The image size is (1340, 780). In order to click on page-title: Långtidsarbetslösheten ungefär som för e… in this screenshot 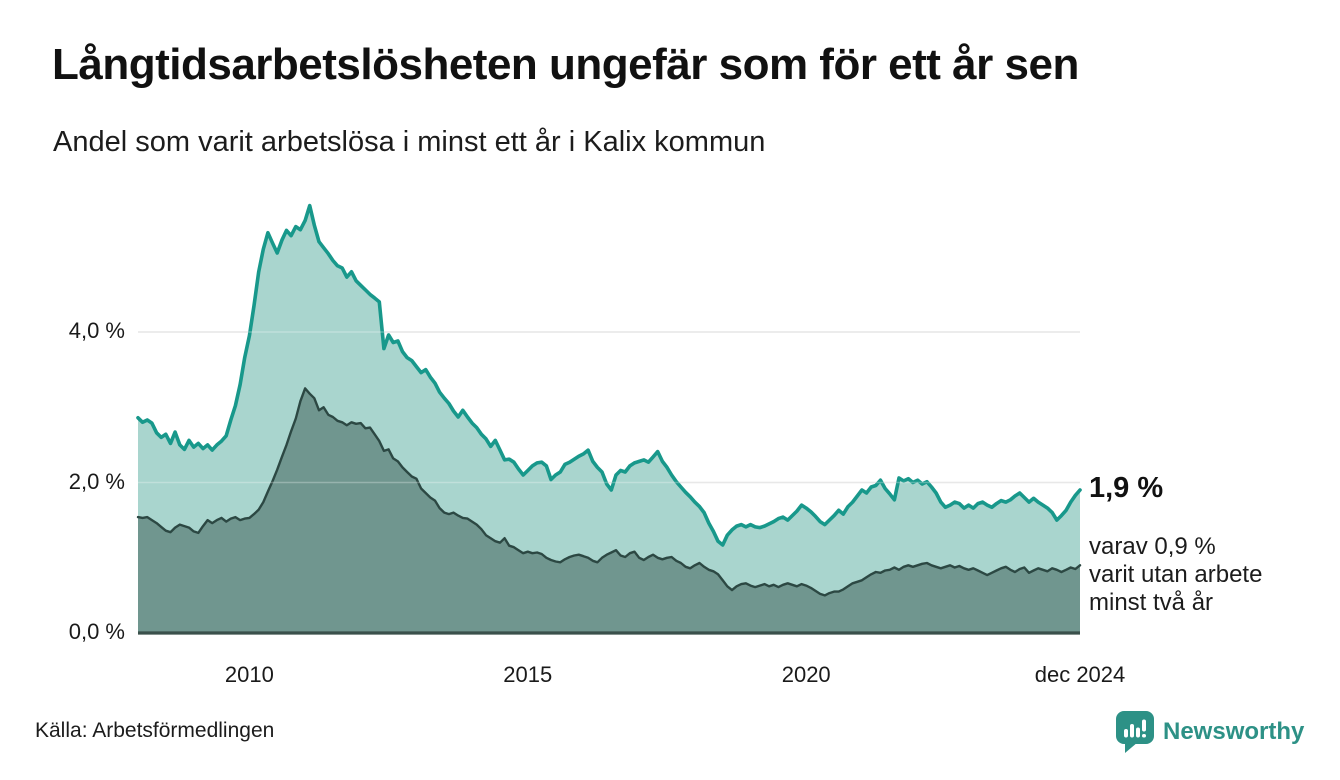, I will do `click(565, 64)`.